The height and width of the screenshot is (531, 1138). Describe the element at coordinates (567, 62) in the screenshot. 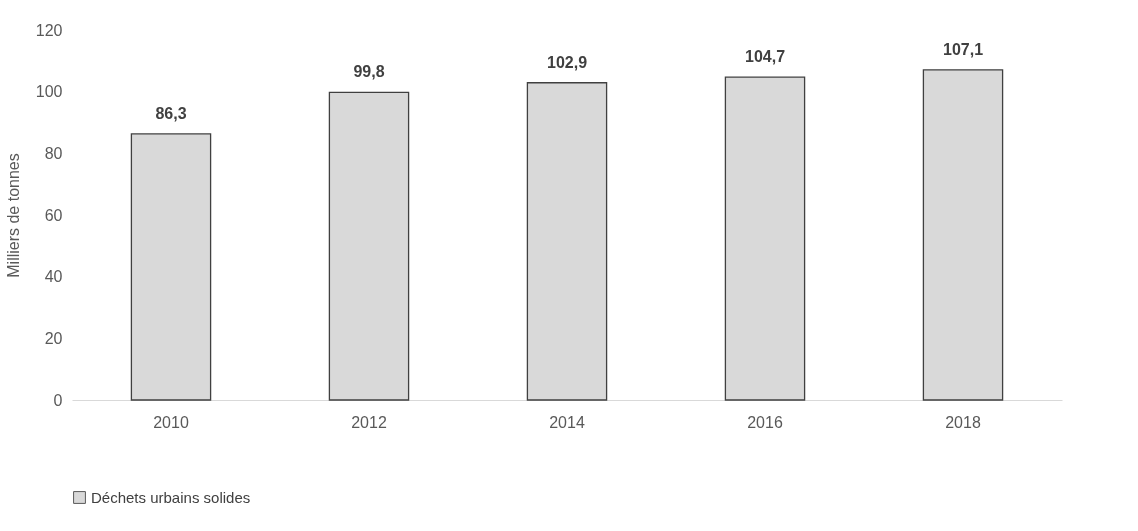

I see `data-label: 102,9` at that location.